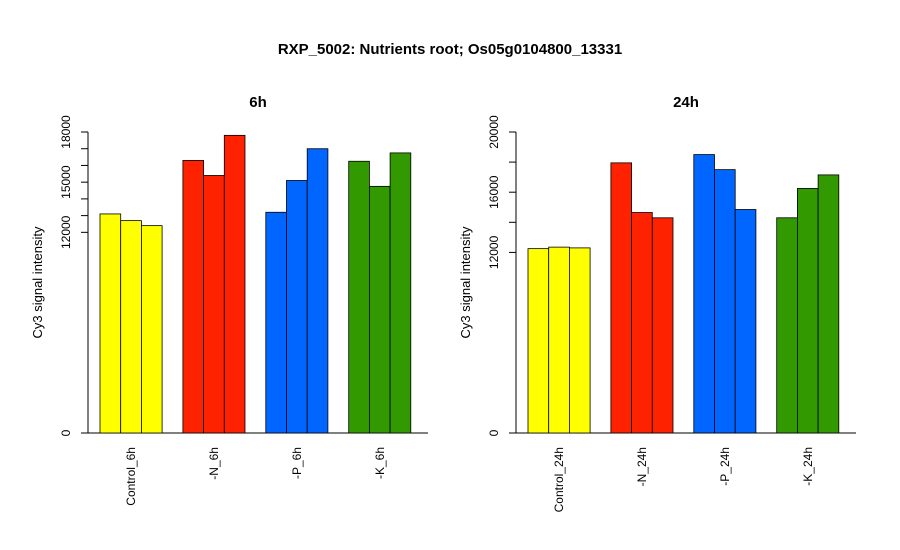 The image size is (900, 550). I want to click on panel-title: 6h, so click(258, 102).